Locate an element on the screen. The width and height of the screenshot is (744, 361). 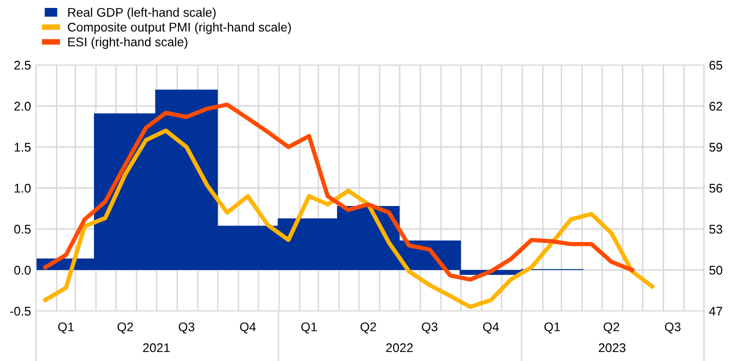
legend-label: Composite output PMI (right-hand scale) is located at coordinates (179, 28).